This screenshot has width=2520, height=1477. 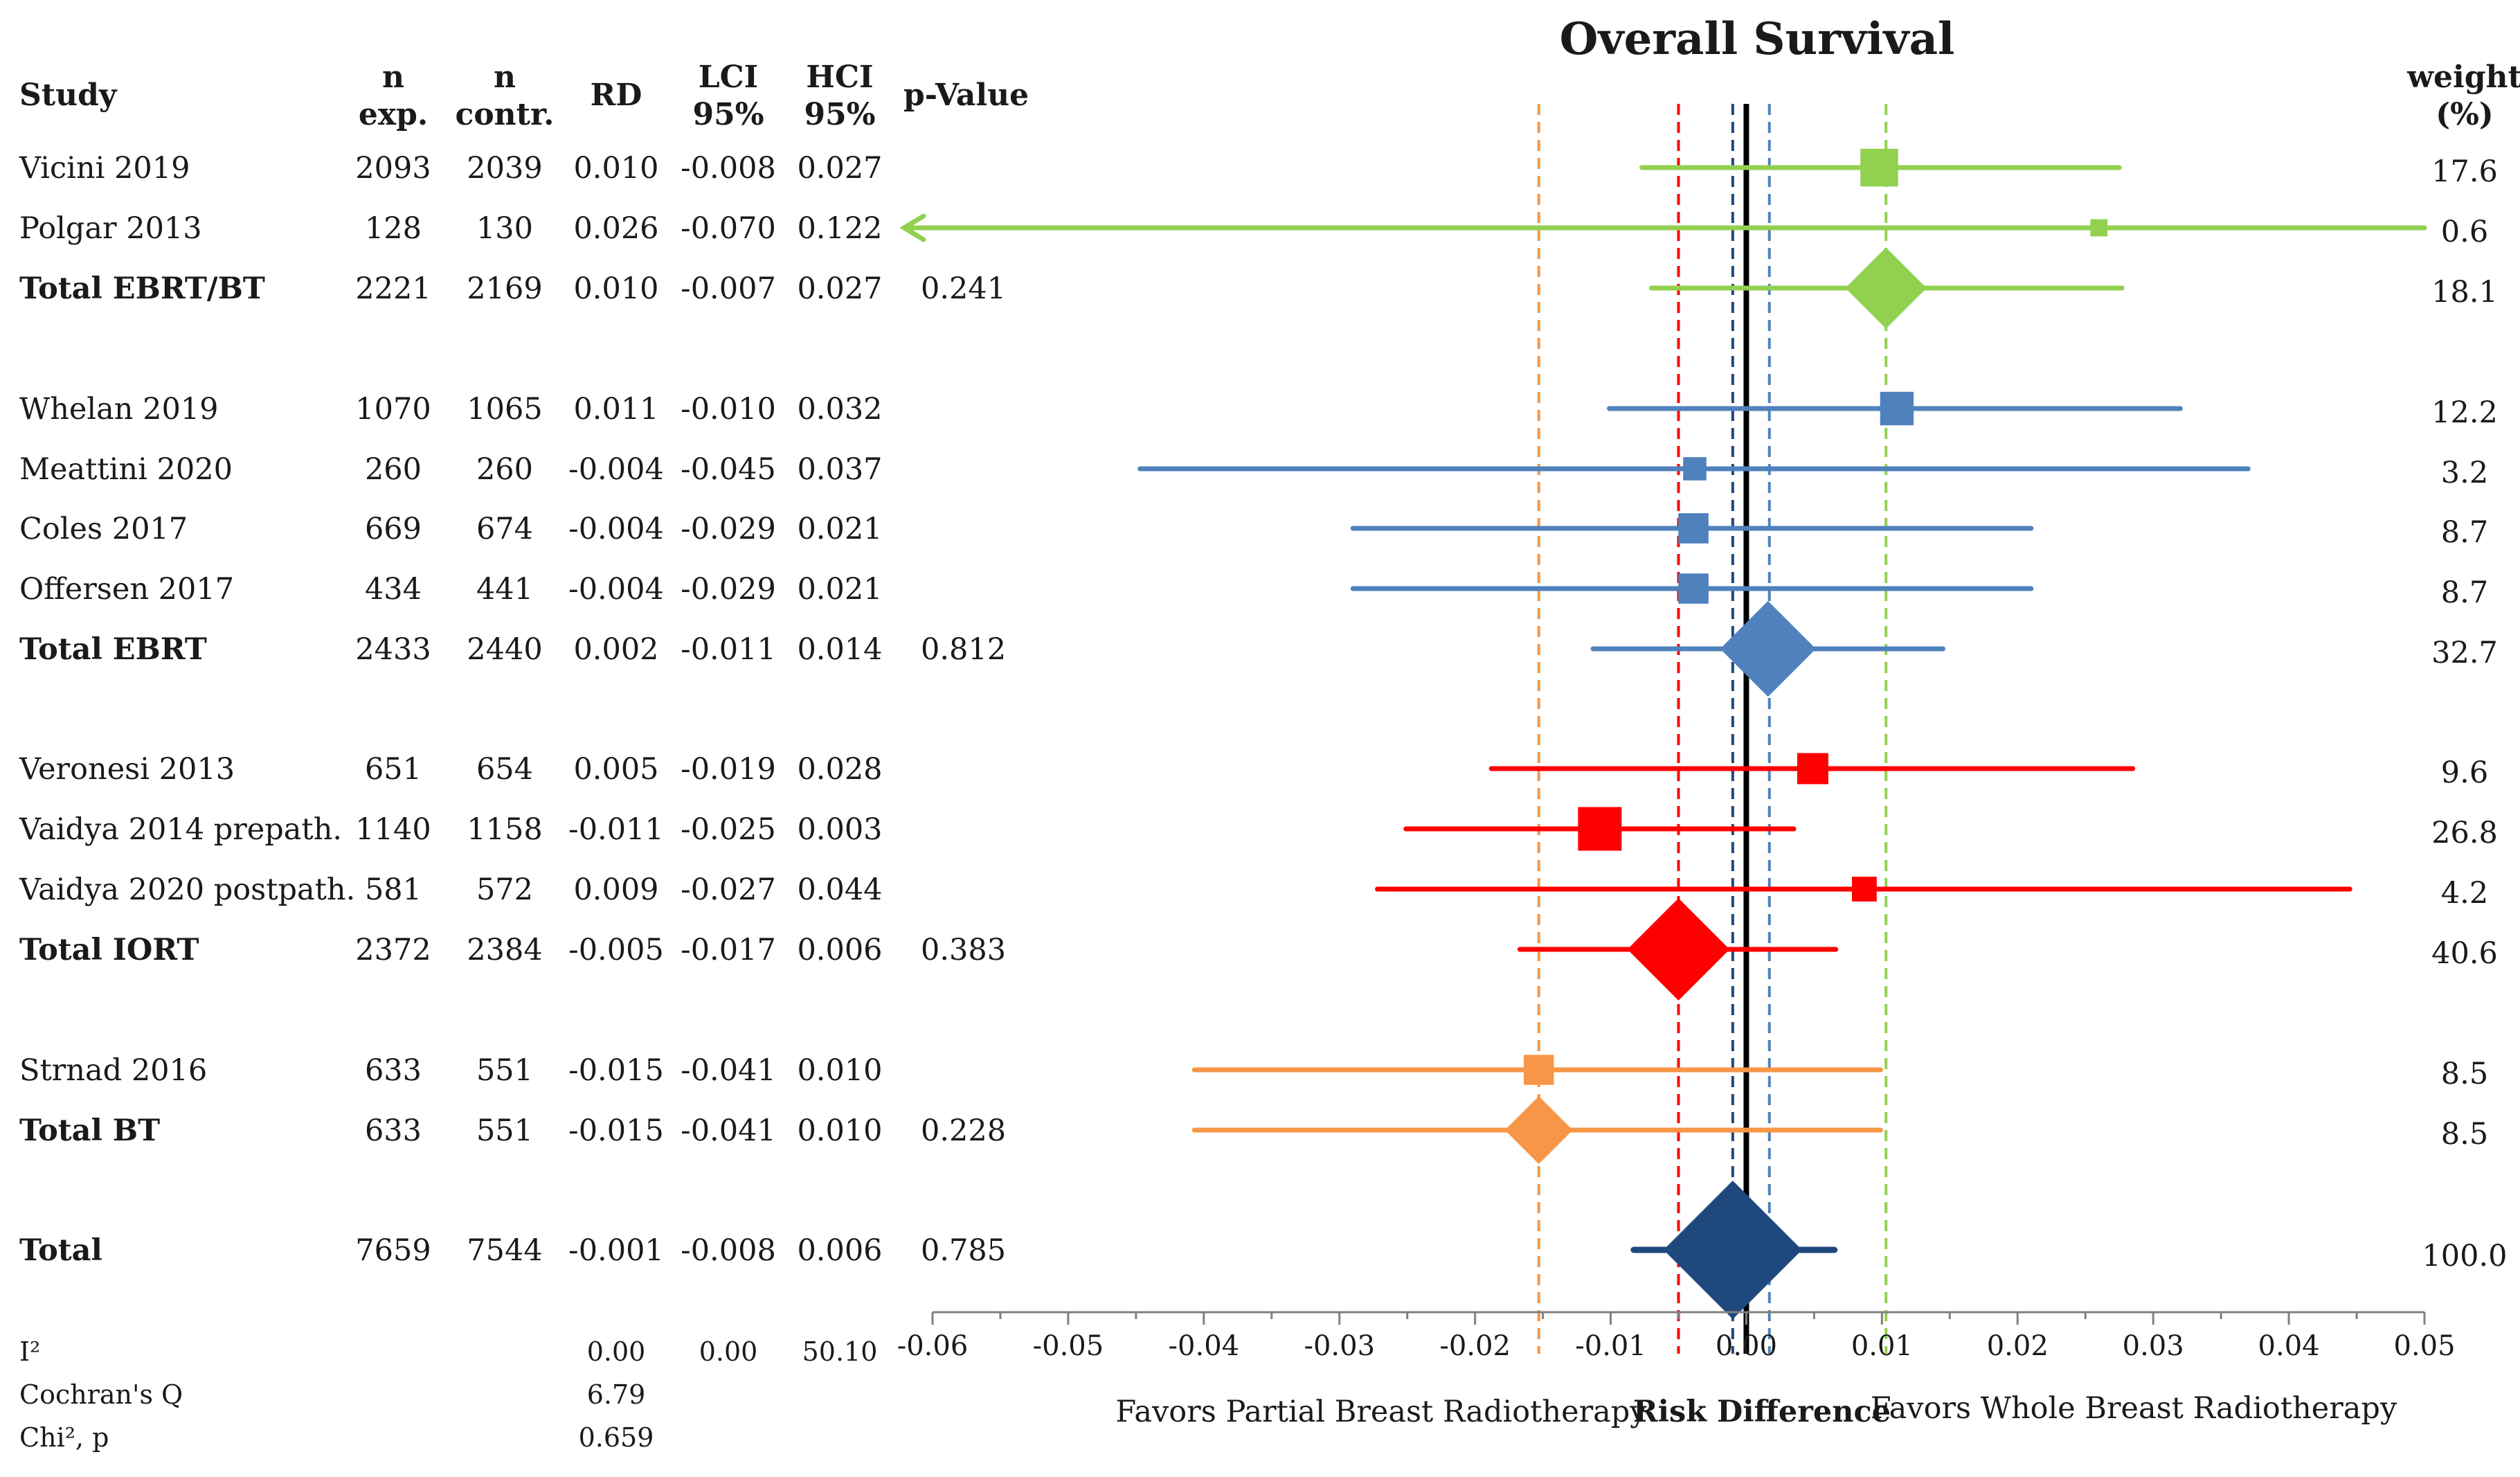 What do you see at coordinates (615, 409) in the screenshot?
I see `cell-rd: 0.011` at bounding box center [615, 409].